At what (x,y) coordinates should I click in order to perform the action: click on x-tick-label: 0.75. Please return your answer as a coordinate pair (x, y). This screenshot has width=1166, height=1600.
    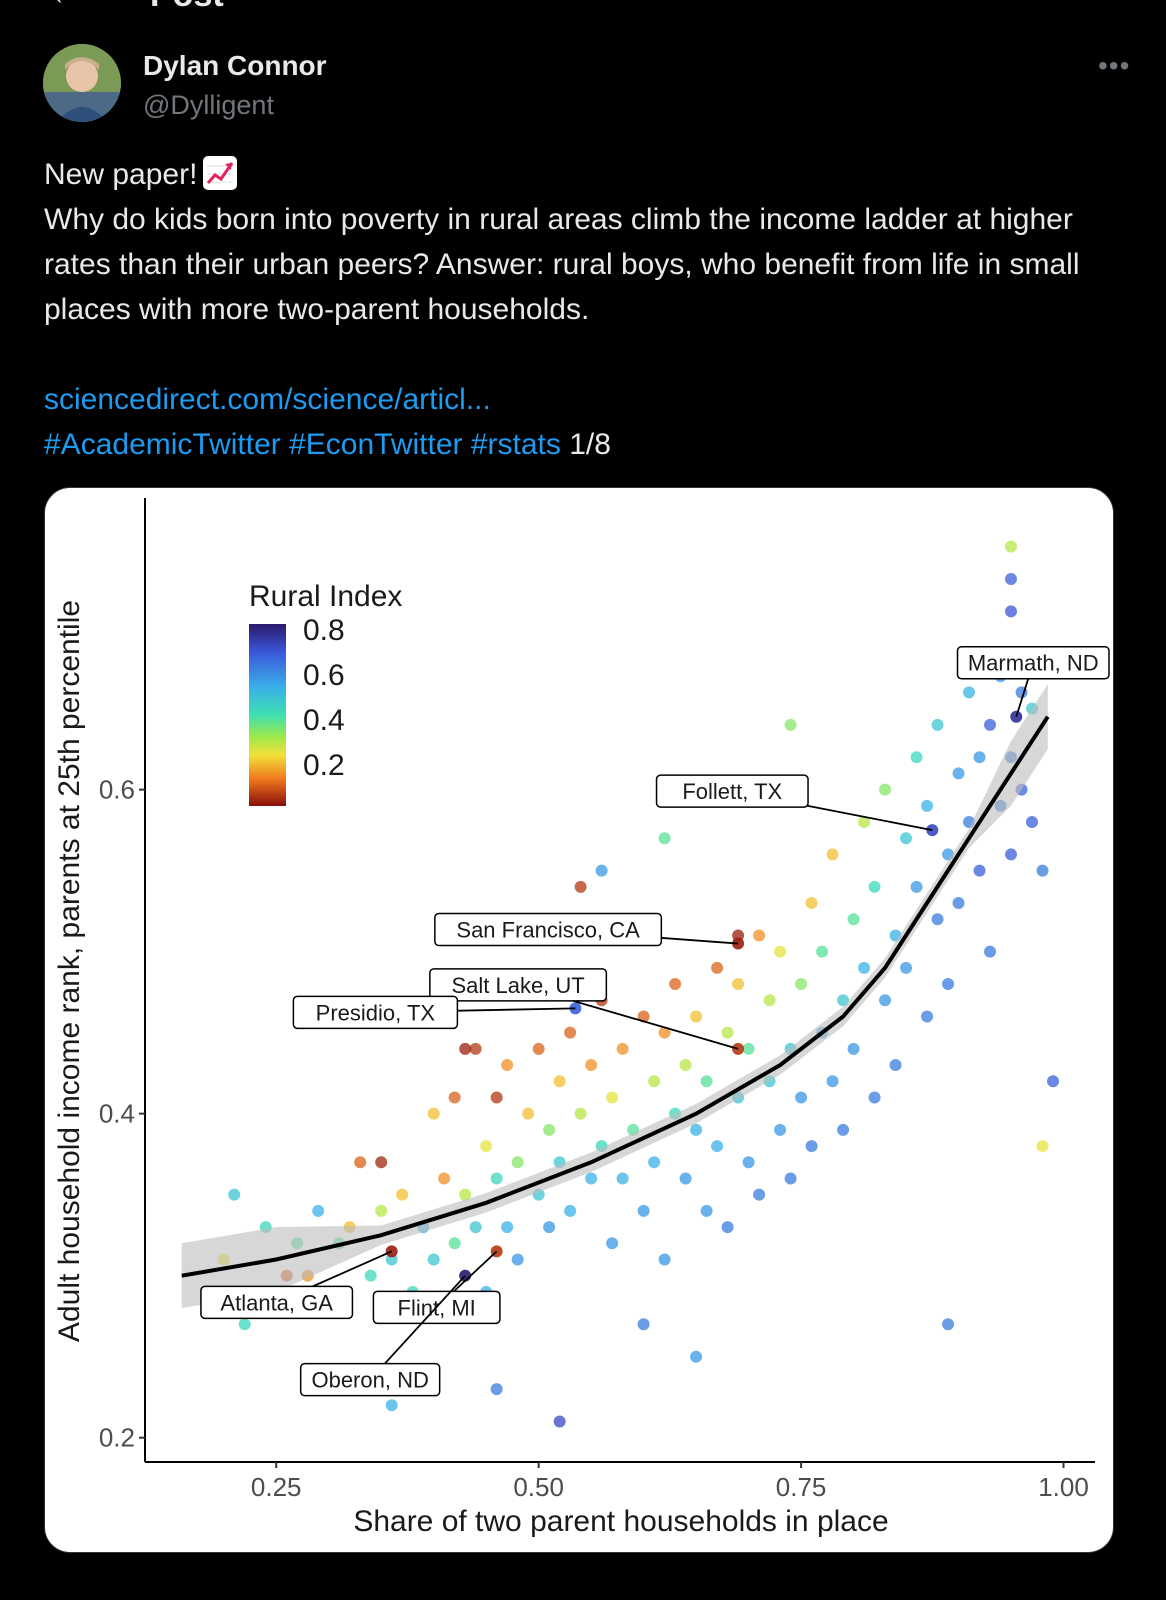
    Looking at the image, I should click on (801, 1487).